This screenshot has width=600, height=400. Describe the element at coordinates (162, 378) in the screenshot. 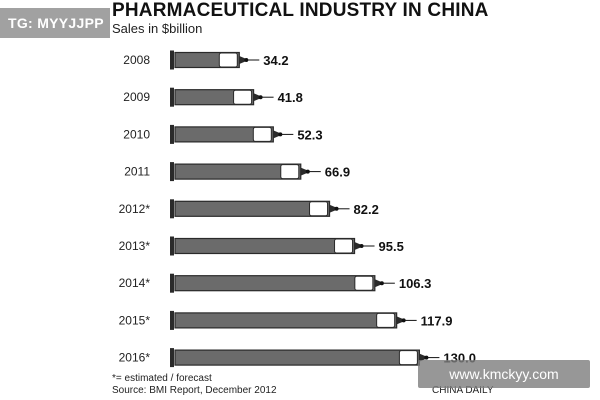

I see `footnote: *= estimated / forecast` at that location.